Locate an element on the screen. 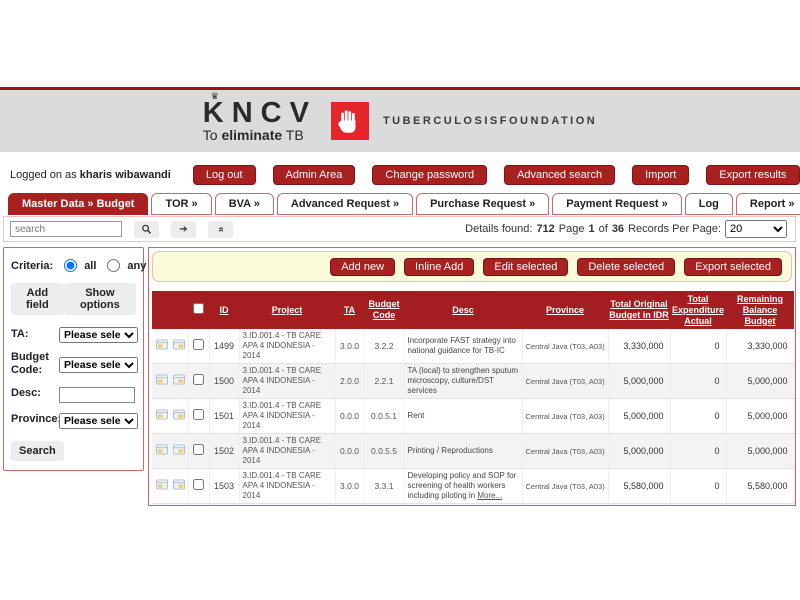 The width and height of the screenshot is (800, 600). ta-select: Please select is located at coordinates (98, 335).